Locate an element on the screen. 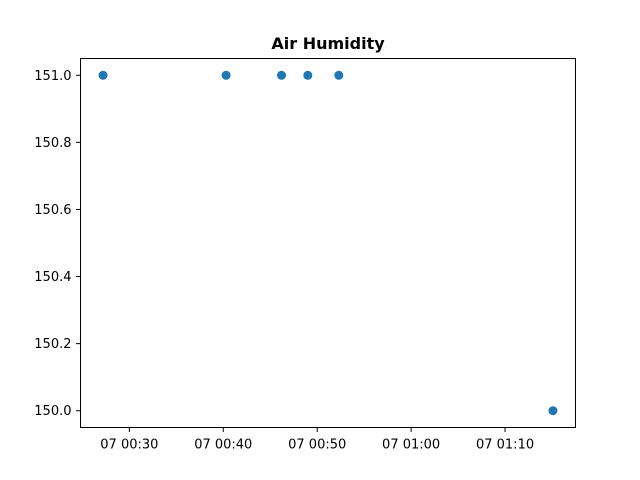 The image size is (640, 480). x-tick-label: 07 00:50 is located at coordinates (317, 445).